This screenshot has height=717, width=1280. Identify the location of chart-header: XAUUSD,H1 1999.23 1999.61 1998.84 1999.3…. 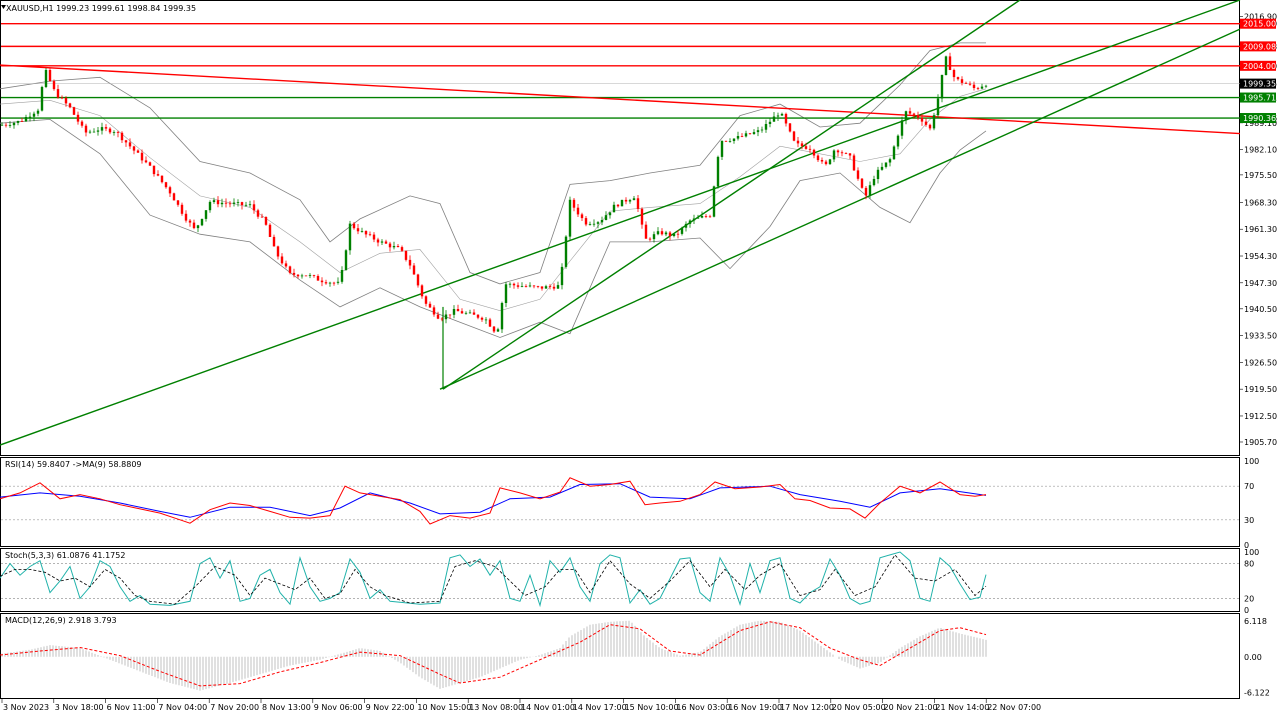
(101, 8).